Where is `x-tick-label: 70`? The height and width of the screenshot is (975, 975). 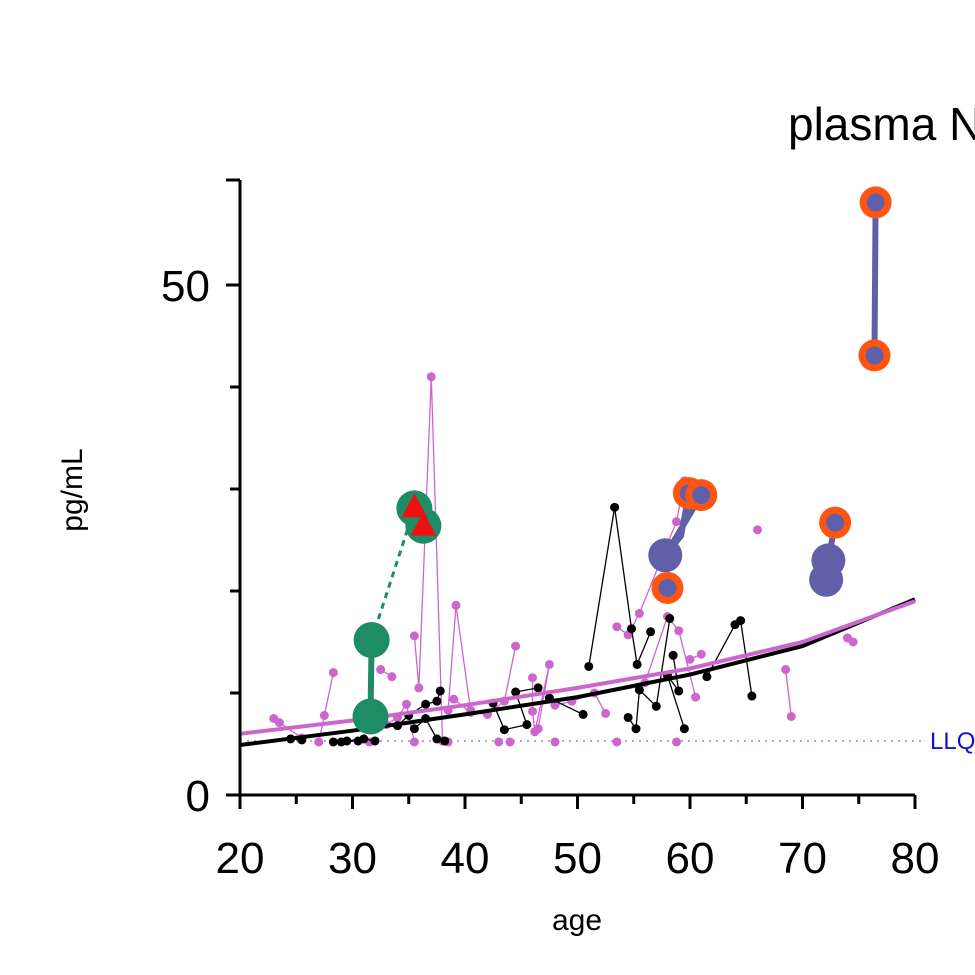
x-tick-label: 70 is located at coordinates (802, 858).